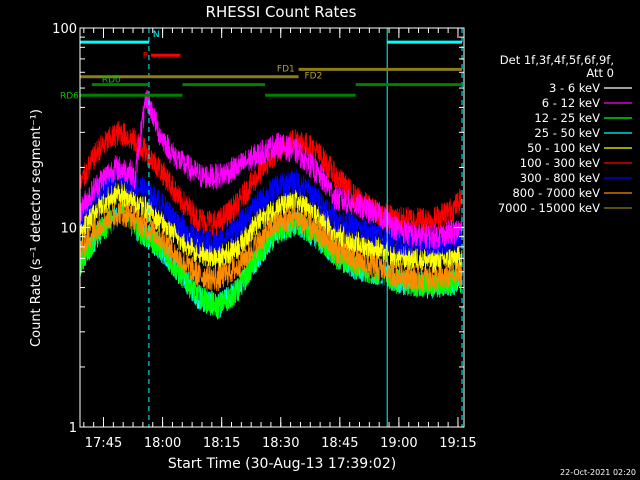 Image resolution: width=640 pixels, height=480 pixels. What do you see at coordinates (557, 60) in the screenshot?
I see `legend-header: Det 1f,3f,4f,5f,6f,9f,` at bounding box center [557, 60].